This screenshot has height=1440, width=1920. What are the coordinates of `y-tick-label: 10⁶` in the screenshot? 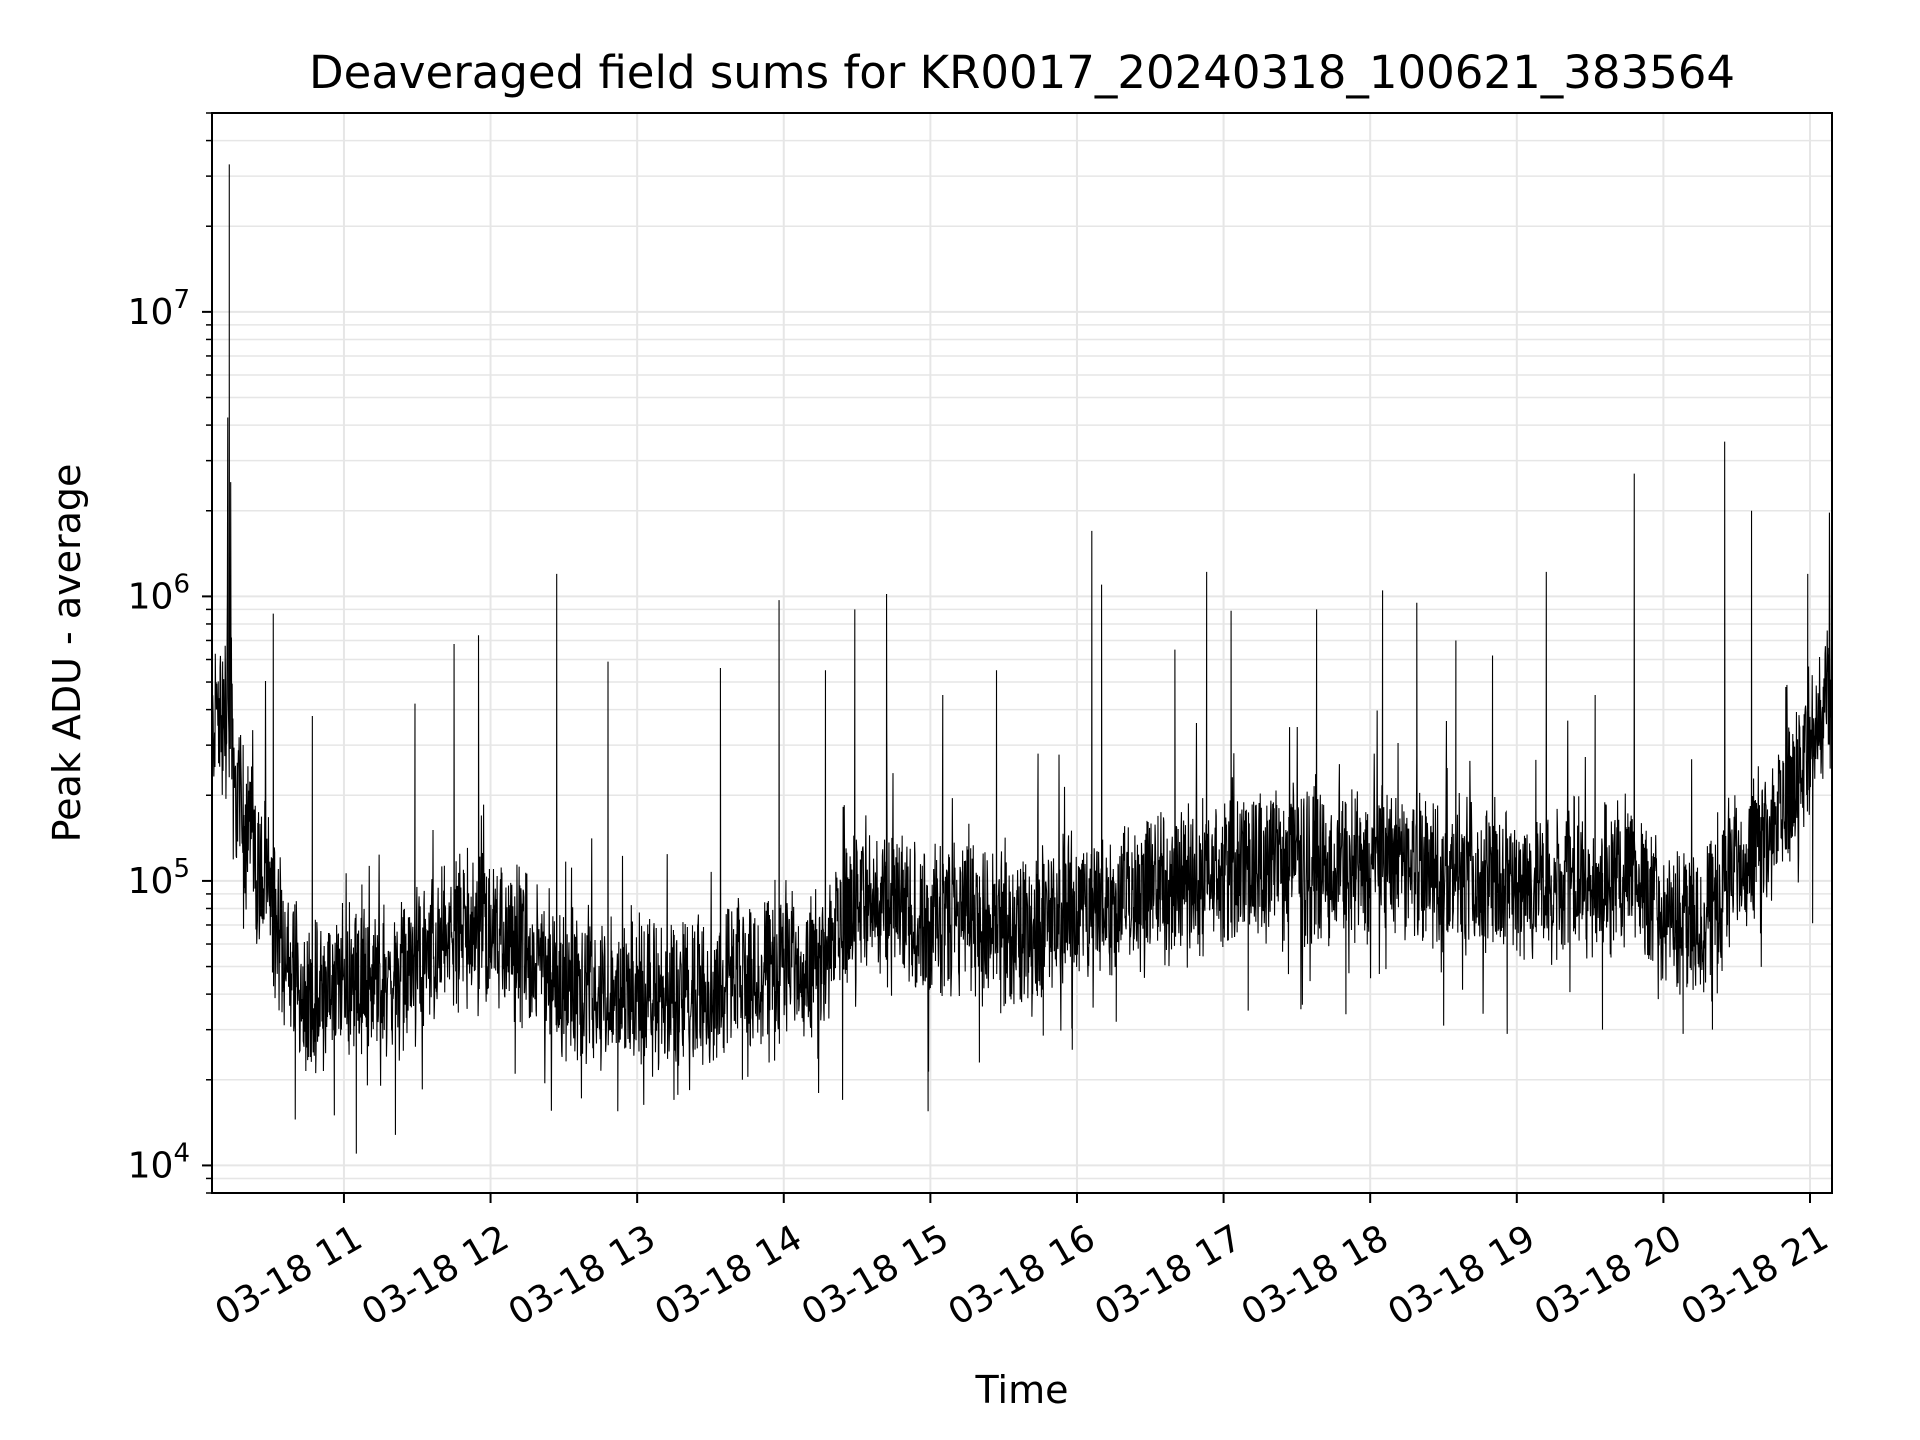 It's located at (159, 593).